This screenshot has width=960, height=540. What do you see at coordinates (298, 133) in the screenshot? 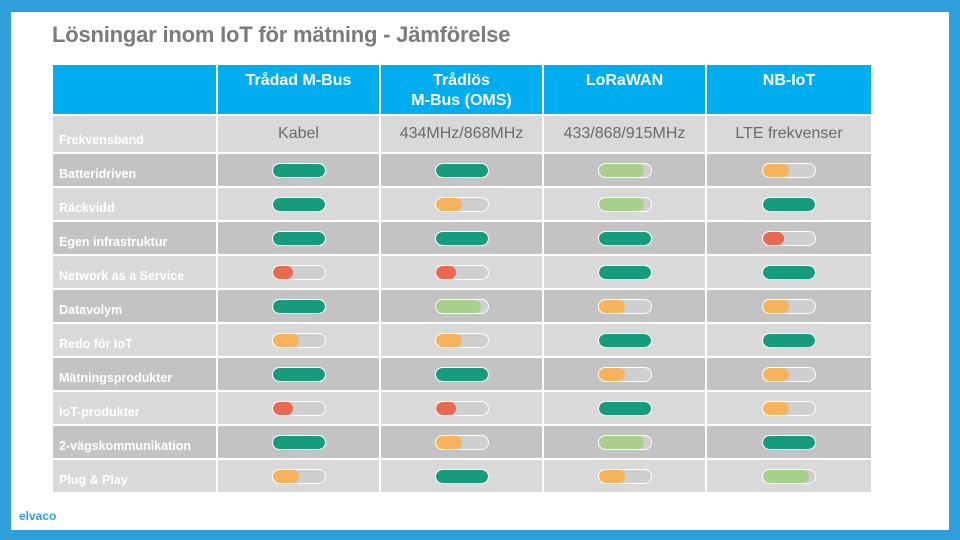
I see `frequency-value: Kabel` at bounding box center [298, 133].